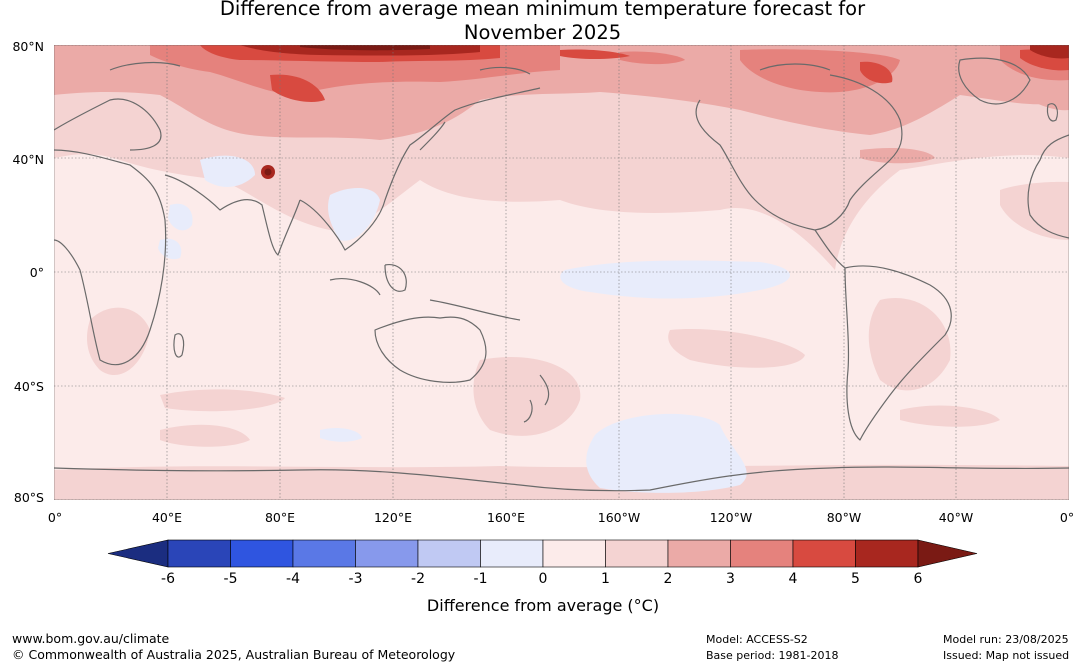  Describe the element at coordinates (55, 517) in the screenshot. I see `lon-label-0-left: 0°` at that location.